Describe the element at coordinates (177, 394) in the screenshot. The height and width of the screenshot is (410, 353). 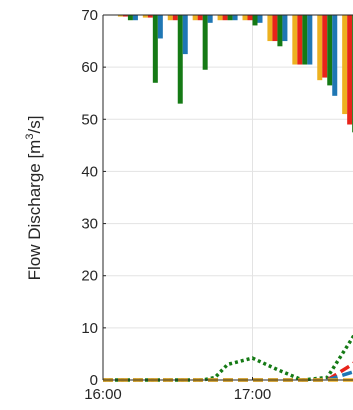
I see `x-tick-labels: 16:00 17:00` at that location.